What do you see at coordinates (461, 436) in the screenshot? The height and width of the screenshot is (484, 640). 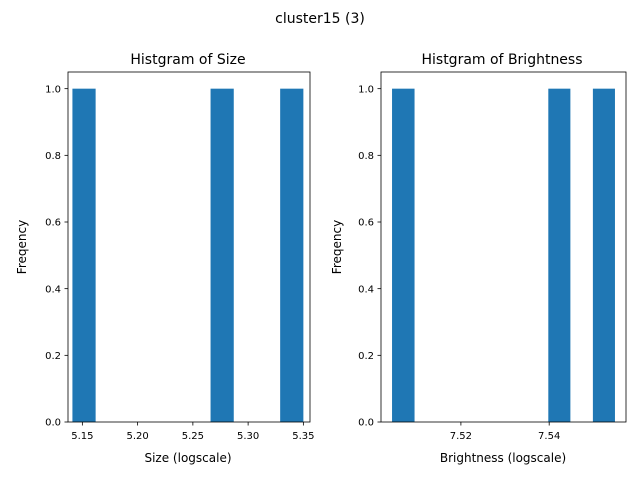 I see `brightness-histogram-x-tick-label-0: 7.52` at bounding box center [461, 436].